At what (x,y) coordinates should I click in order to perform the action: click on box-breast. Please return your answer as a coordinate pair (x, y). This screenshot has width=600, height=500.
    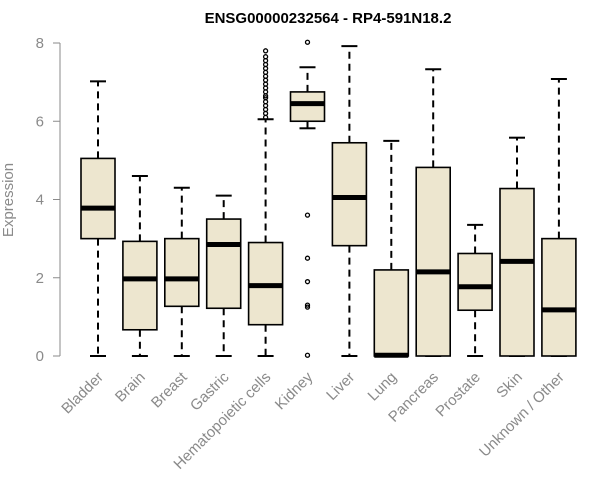
    Looking at the image, I should click on (182, 271).